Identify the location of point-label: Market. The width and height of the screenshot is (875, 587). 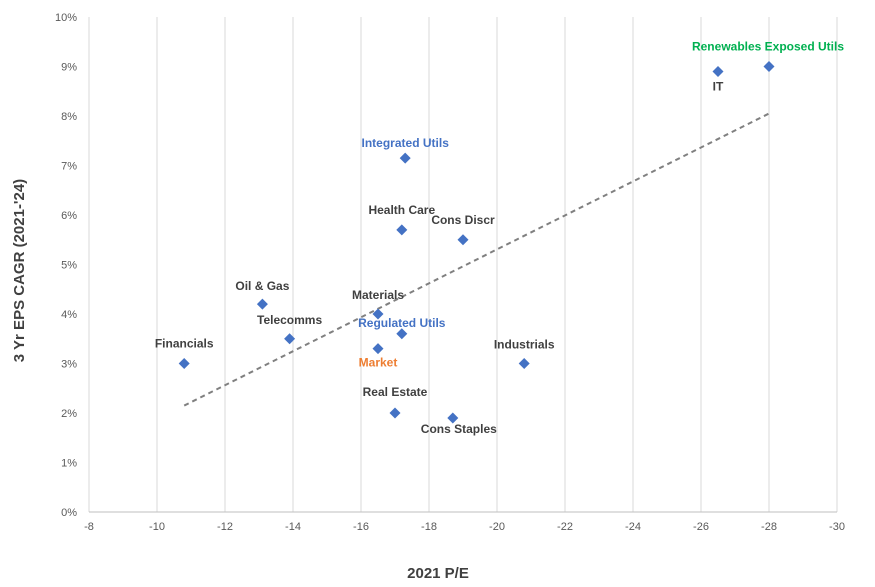
(378, 363).